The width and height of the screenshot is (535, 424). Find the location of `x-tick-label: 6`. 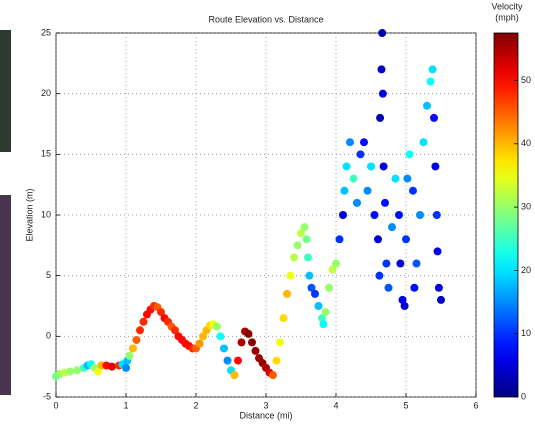

x-tick-label: 6 is located at coordinates (475, 405).